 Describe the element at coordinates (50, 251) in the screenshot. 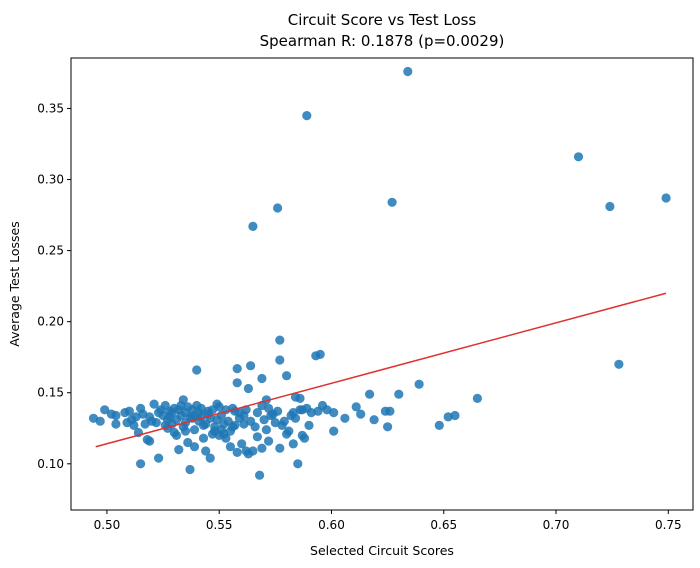

I see `y-tick-label: 0.25` at that location.